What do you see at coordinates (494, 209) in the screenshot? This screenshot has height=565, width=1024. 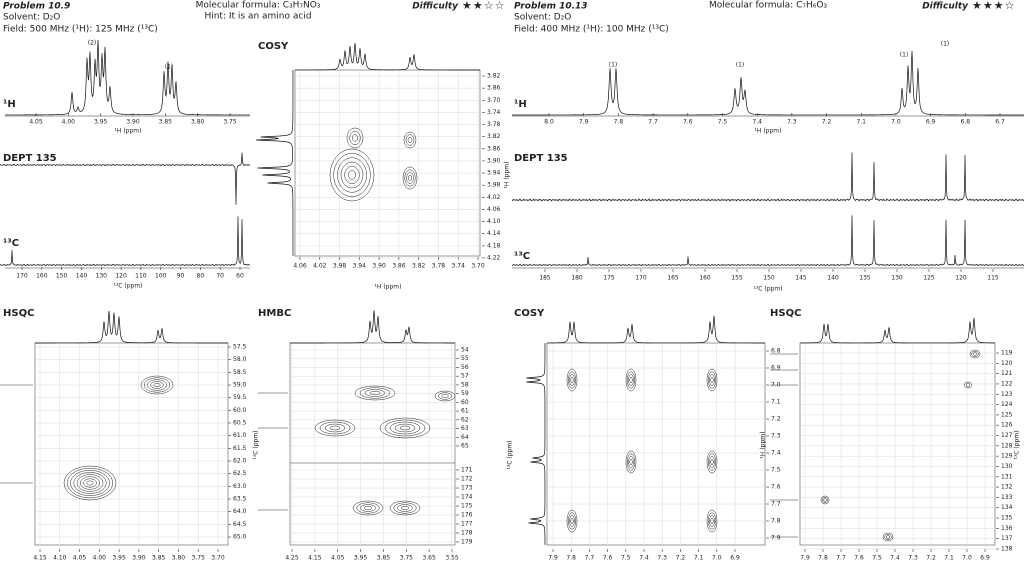 I see `tick-label: 4.06` at bounding box center [494, 209].